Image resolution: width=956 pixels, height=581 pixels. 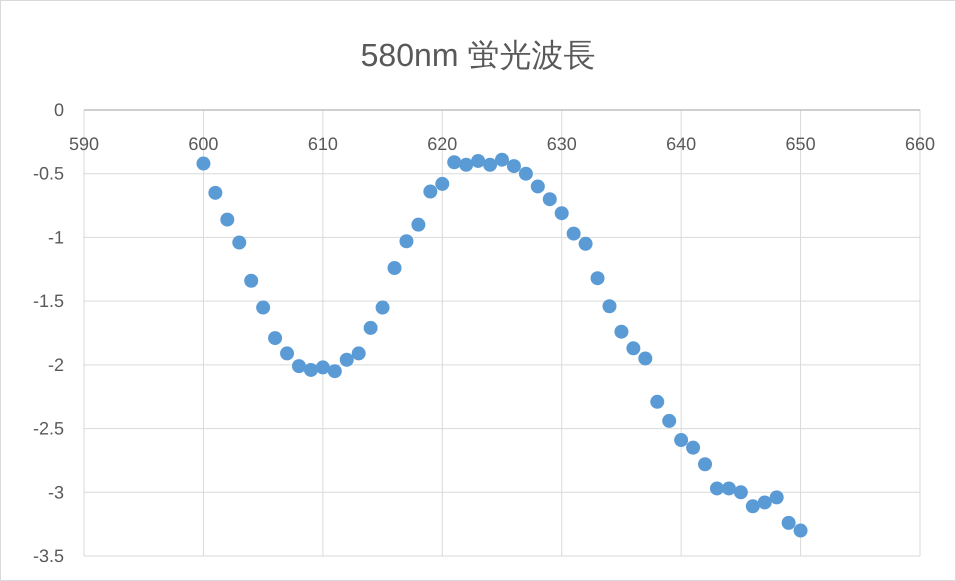 What do you see at coordinates (56, 492) in the screenshot?
I see `y-tick-label: -3` at bounding box center [56, 492].